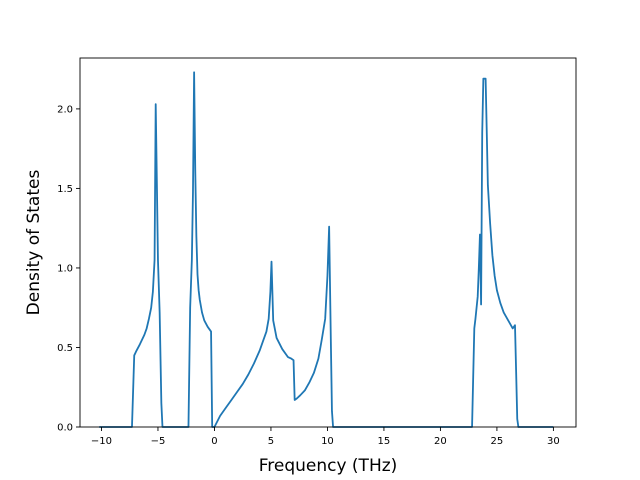 The width and height of the screenshot is (640, 480). What do you see at coordinates (65, 428) in the screenshot?
I see `y-tick-label: 0.0` at bounding box center [65, 428].